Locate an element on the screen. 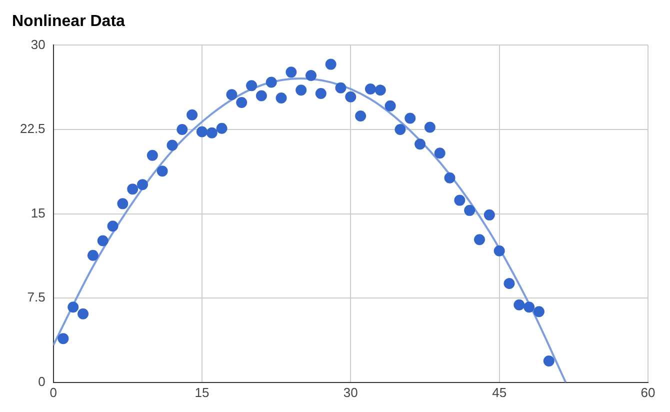 The height and width of the screenshot is (412, 670). y-tick-label: 22.5 is located at coordinates (33, 128).